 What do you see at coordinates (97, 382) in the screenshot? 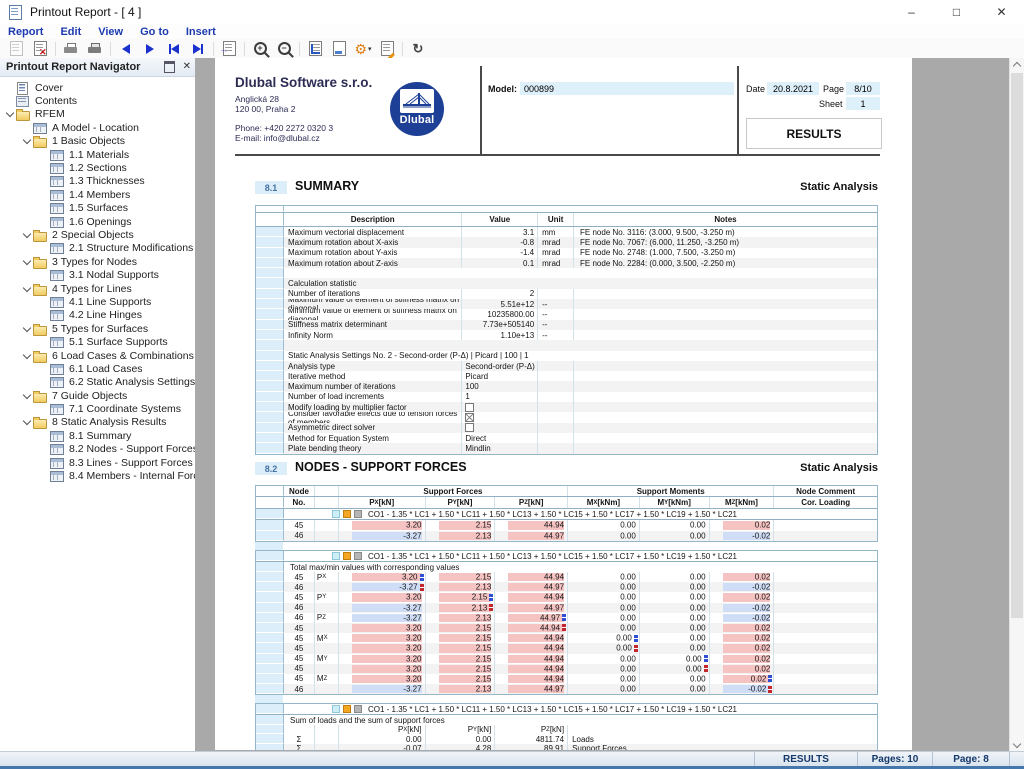
I see `tree-item-6-2-static-analysis-settings: 6.2 Static Analysis Settings` at bounding box center [97, 382].